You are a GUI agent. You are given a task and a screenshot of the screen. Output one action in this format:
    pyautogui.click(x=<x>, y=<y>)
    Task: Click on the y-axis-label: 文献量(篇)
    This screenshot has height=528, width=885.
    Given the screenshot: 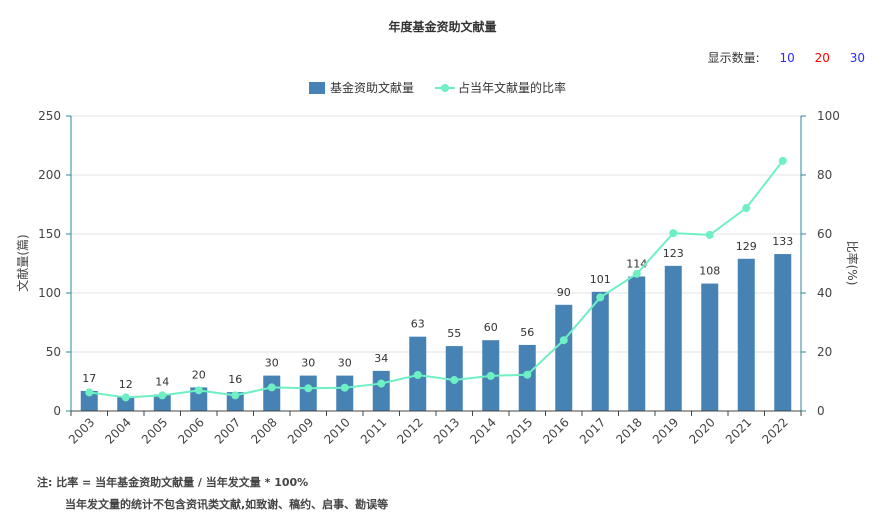 What is the action you would take?
    pyautogui.click(x=22, y=262)
    